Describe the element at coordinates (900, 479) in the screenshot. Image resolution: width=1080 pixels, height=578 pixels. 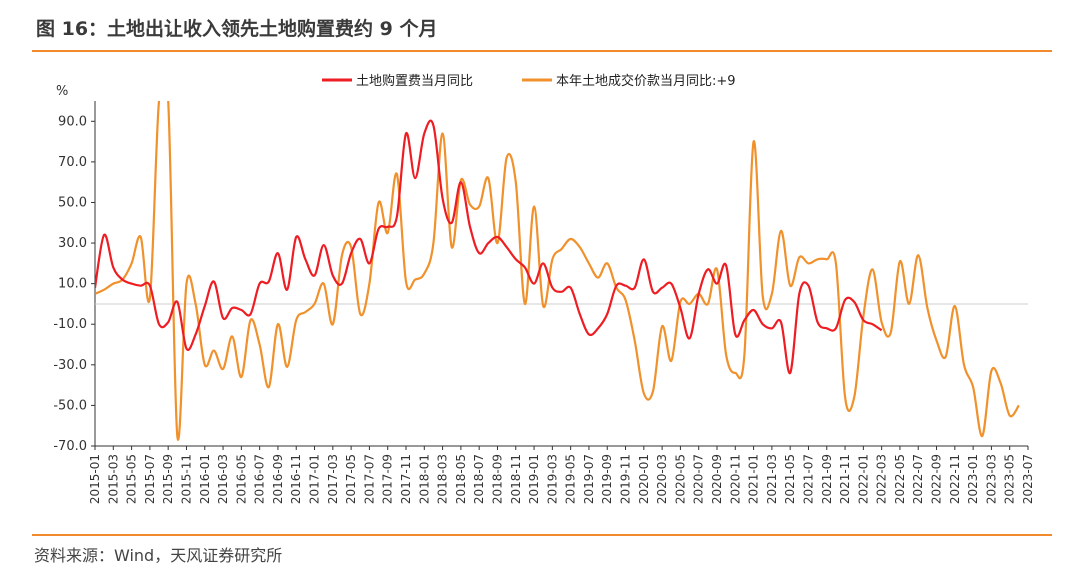
I see `x-tick-label: 2022-05` at that location.